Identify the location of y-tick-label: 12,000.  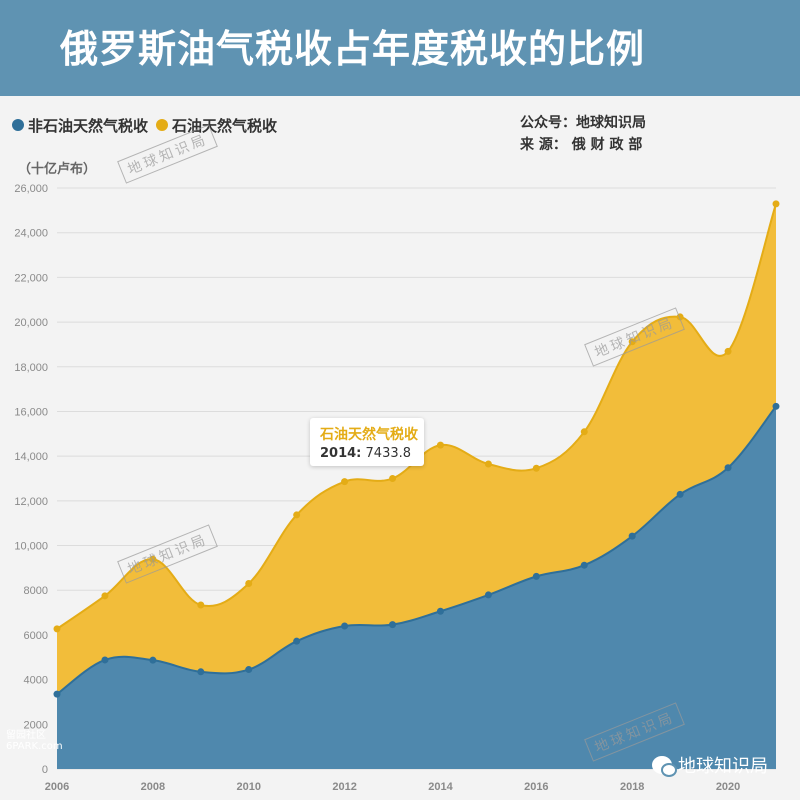
(31, 502).